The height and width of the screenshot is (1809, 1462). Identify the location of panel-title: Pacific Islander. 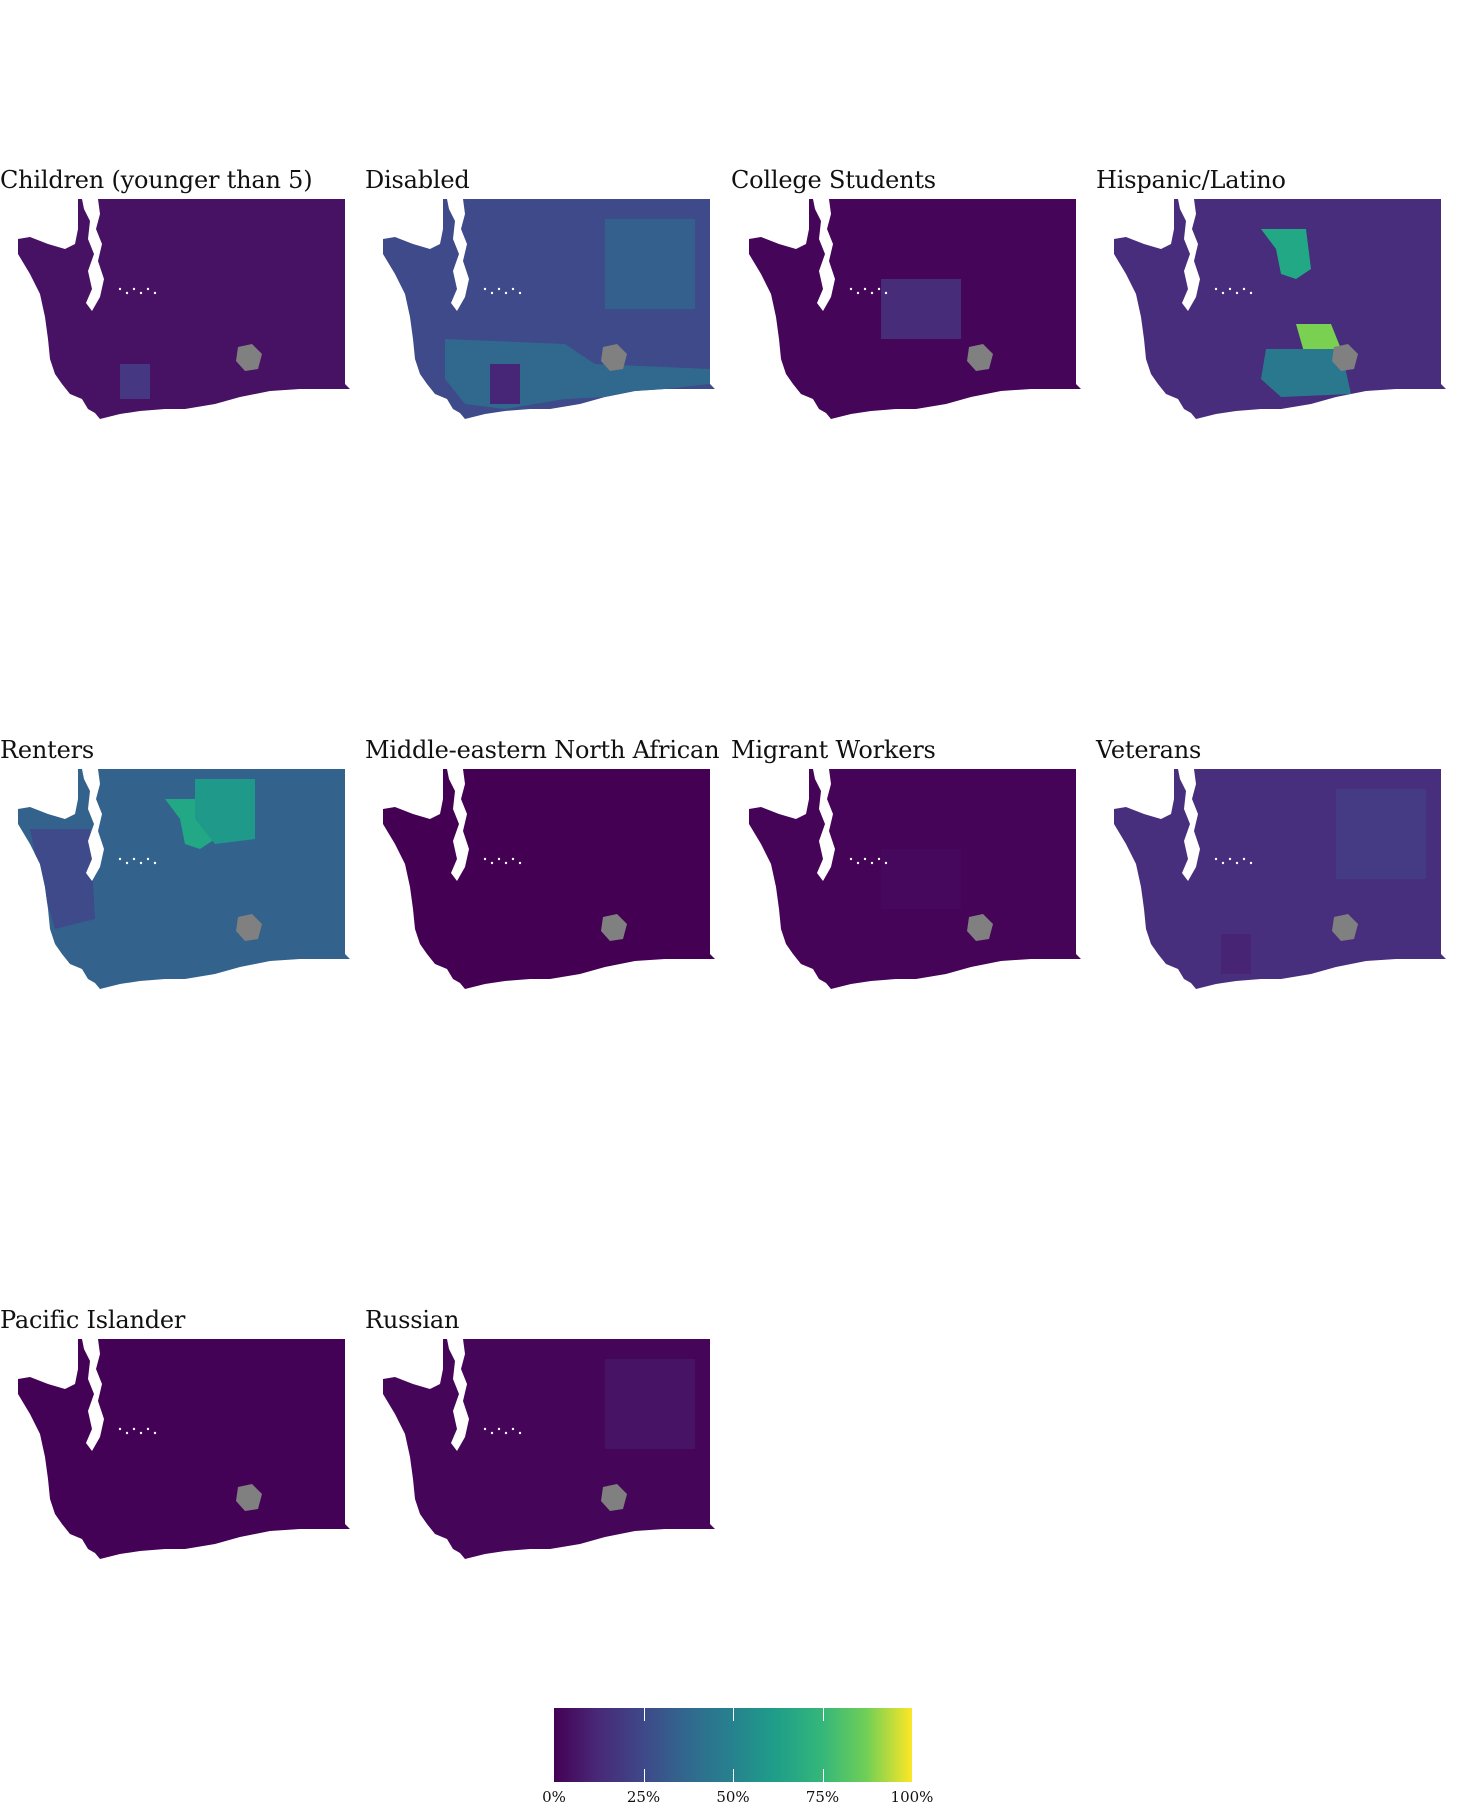
(93, 1320).